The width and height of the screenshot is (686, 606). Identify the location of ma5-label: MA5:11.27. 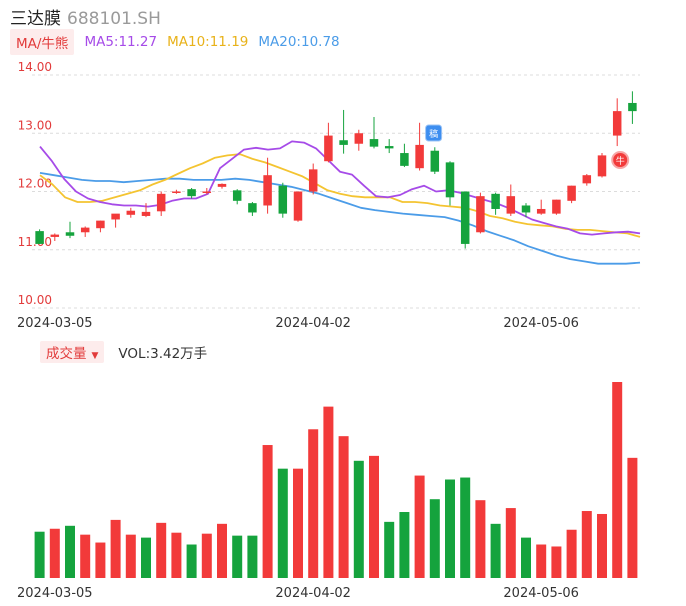
(121, 42).